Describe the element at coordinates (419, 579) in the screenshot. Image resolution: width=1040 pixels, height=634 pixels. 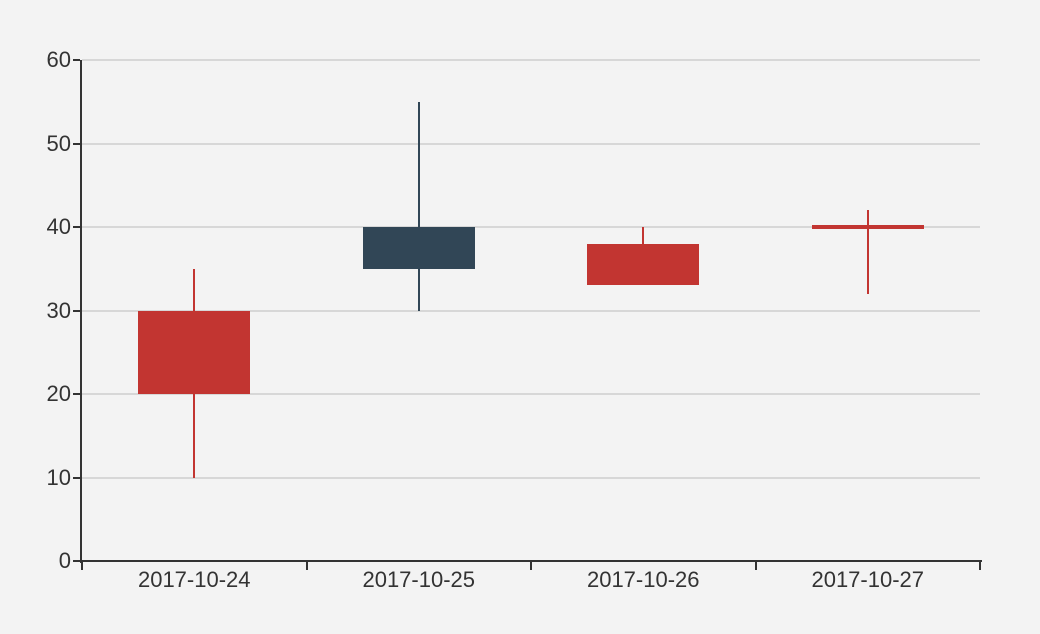
I see `x-axis-tick-label: 2017-10-25` at that location.